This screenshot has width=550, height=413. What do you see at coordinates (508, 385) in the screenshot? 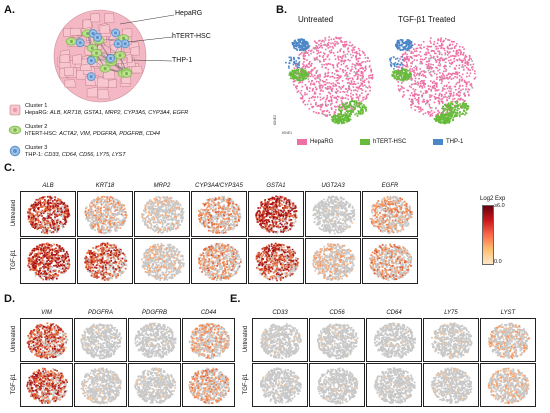
I see `feature-plot-lyst-tgf` at bounding box center [508, 385].